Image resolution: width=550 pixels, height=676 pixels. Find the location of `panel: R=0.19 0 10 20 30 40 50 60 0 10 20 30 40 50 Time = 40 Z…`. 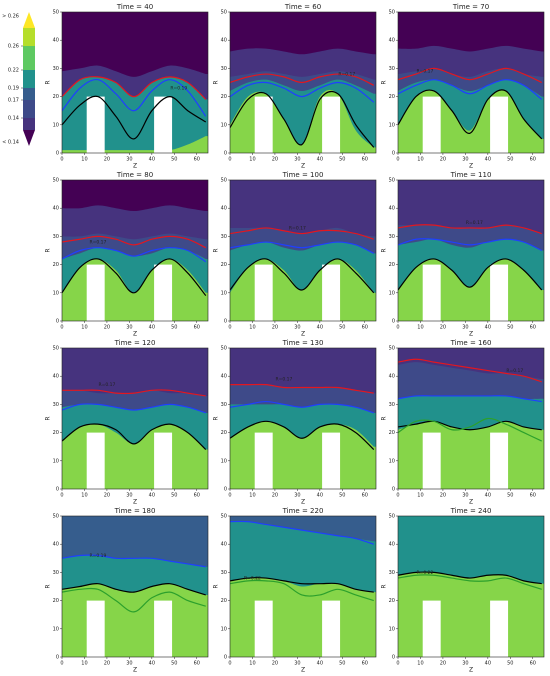

panel: R=0.19 0 10 20 30 40 50 60 0 10 20 30 40 50 Time = 40 Z… is located at coordinates (127, 86).